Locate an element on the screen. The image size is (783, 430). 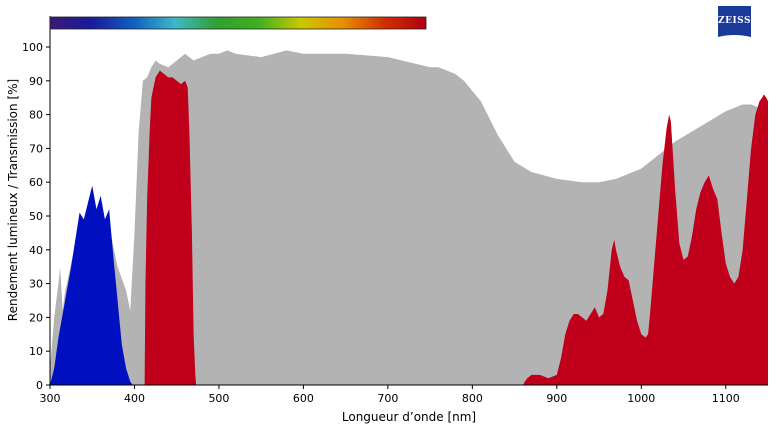
y-ticks: 0 10 20 30 40 50 60 70 80 90 100 is located at coordinates (36, 216).